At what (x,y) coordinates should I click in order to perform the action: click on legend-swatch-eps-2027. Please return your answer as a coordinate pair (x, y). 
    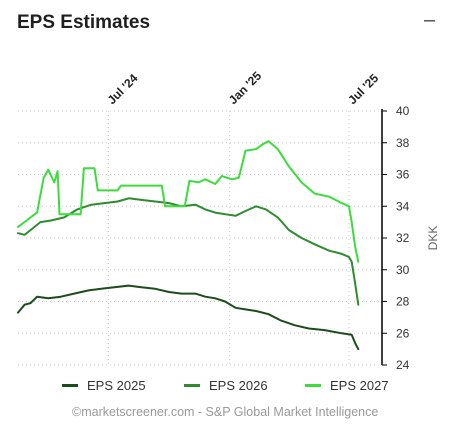
    Looking at the image, I should click on (313, 385).